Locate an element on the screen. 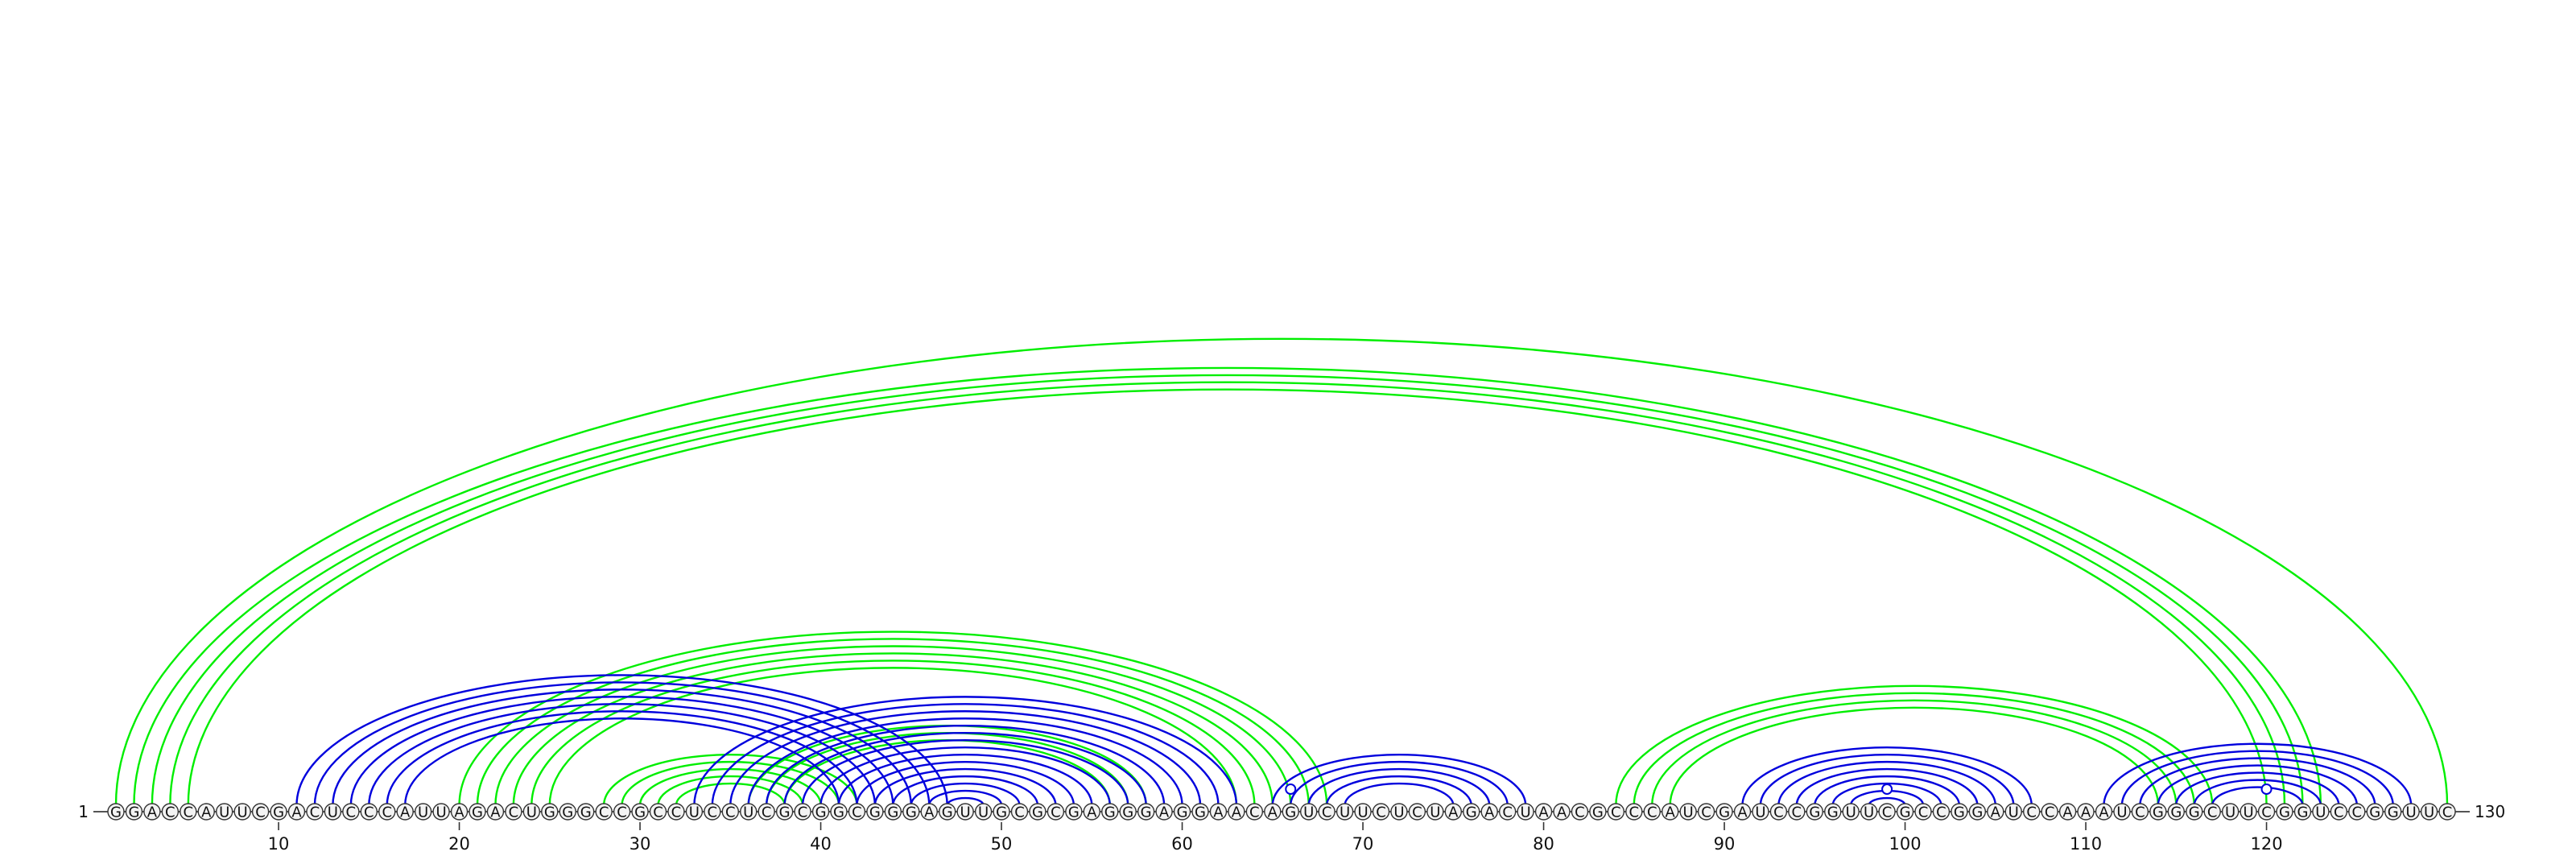  tick-label: 90 is located at coordinates (1725, 844).